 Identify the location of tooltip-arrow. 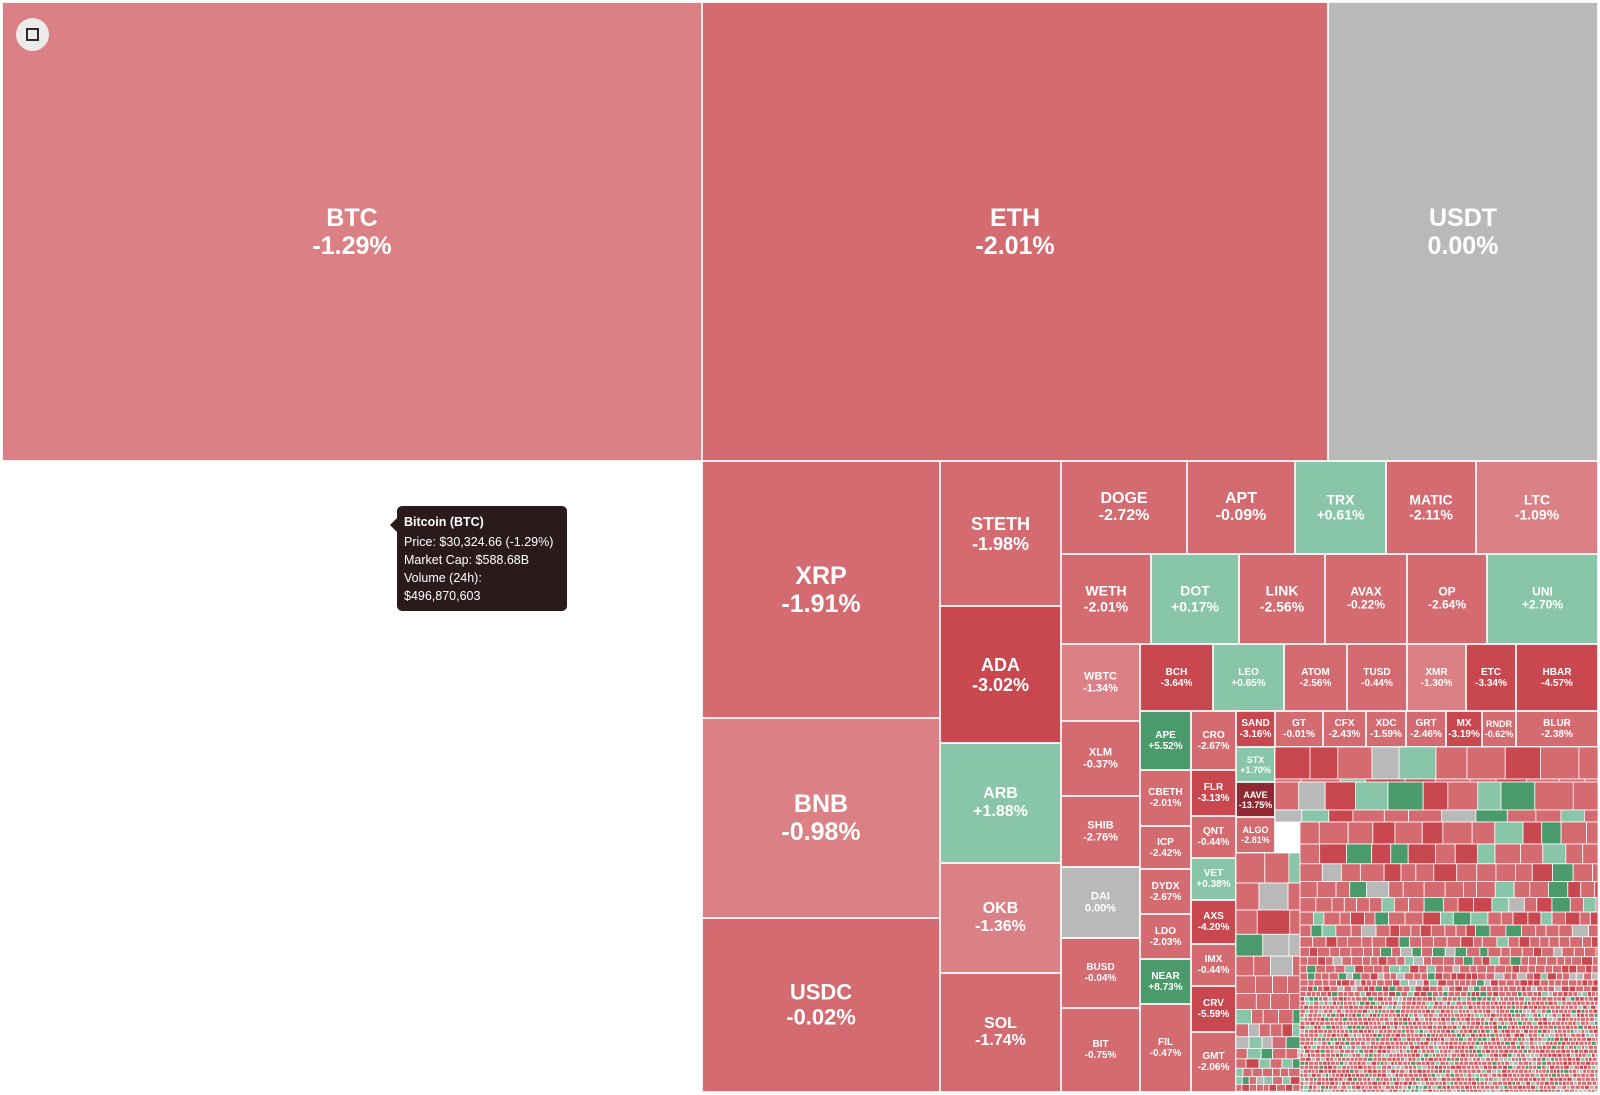
(393, 525).